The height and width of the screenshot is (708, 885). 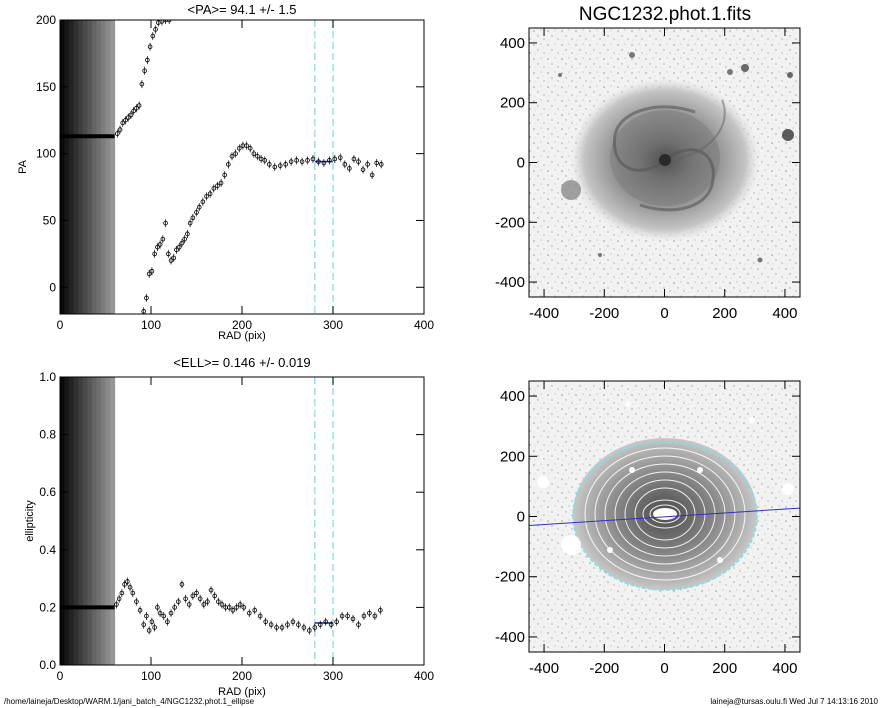 What do you see at coordinates (52, 287) in the screenshot?
I see `pa-y-tick-label: 0` at bounding box center [52, 287].